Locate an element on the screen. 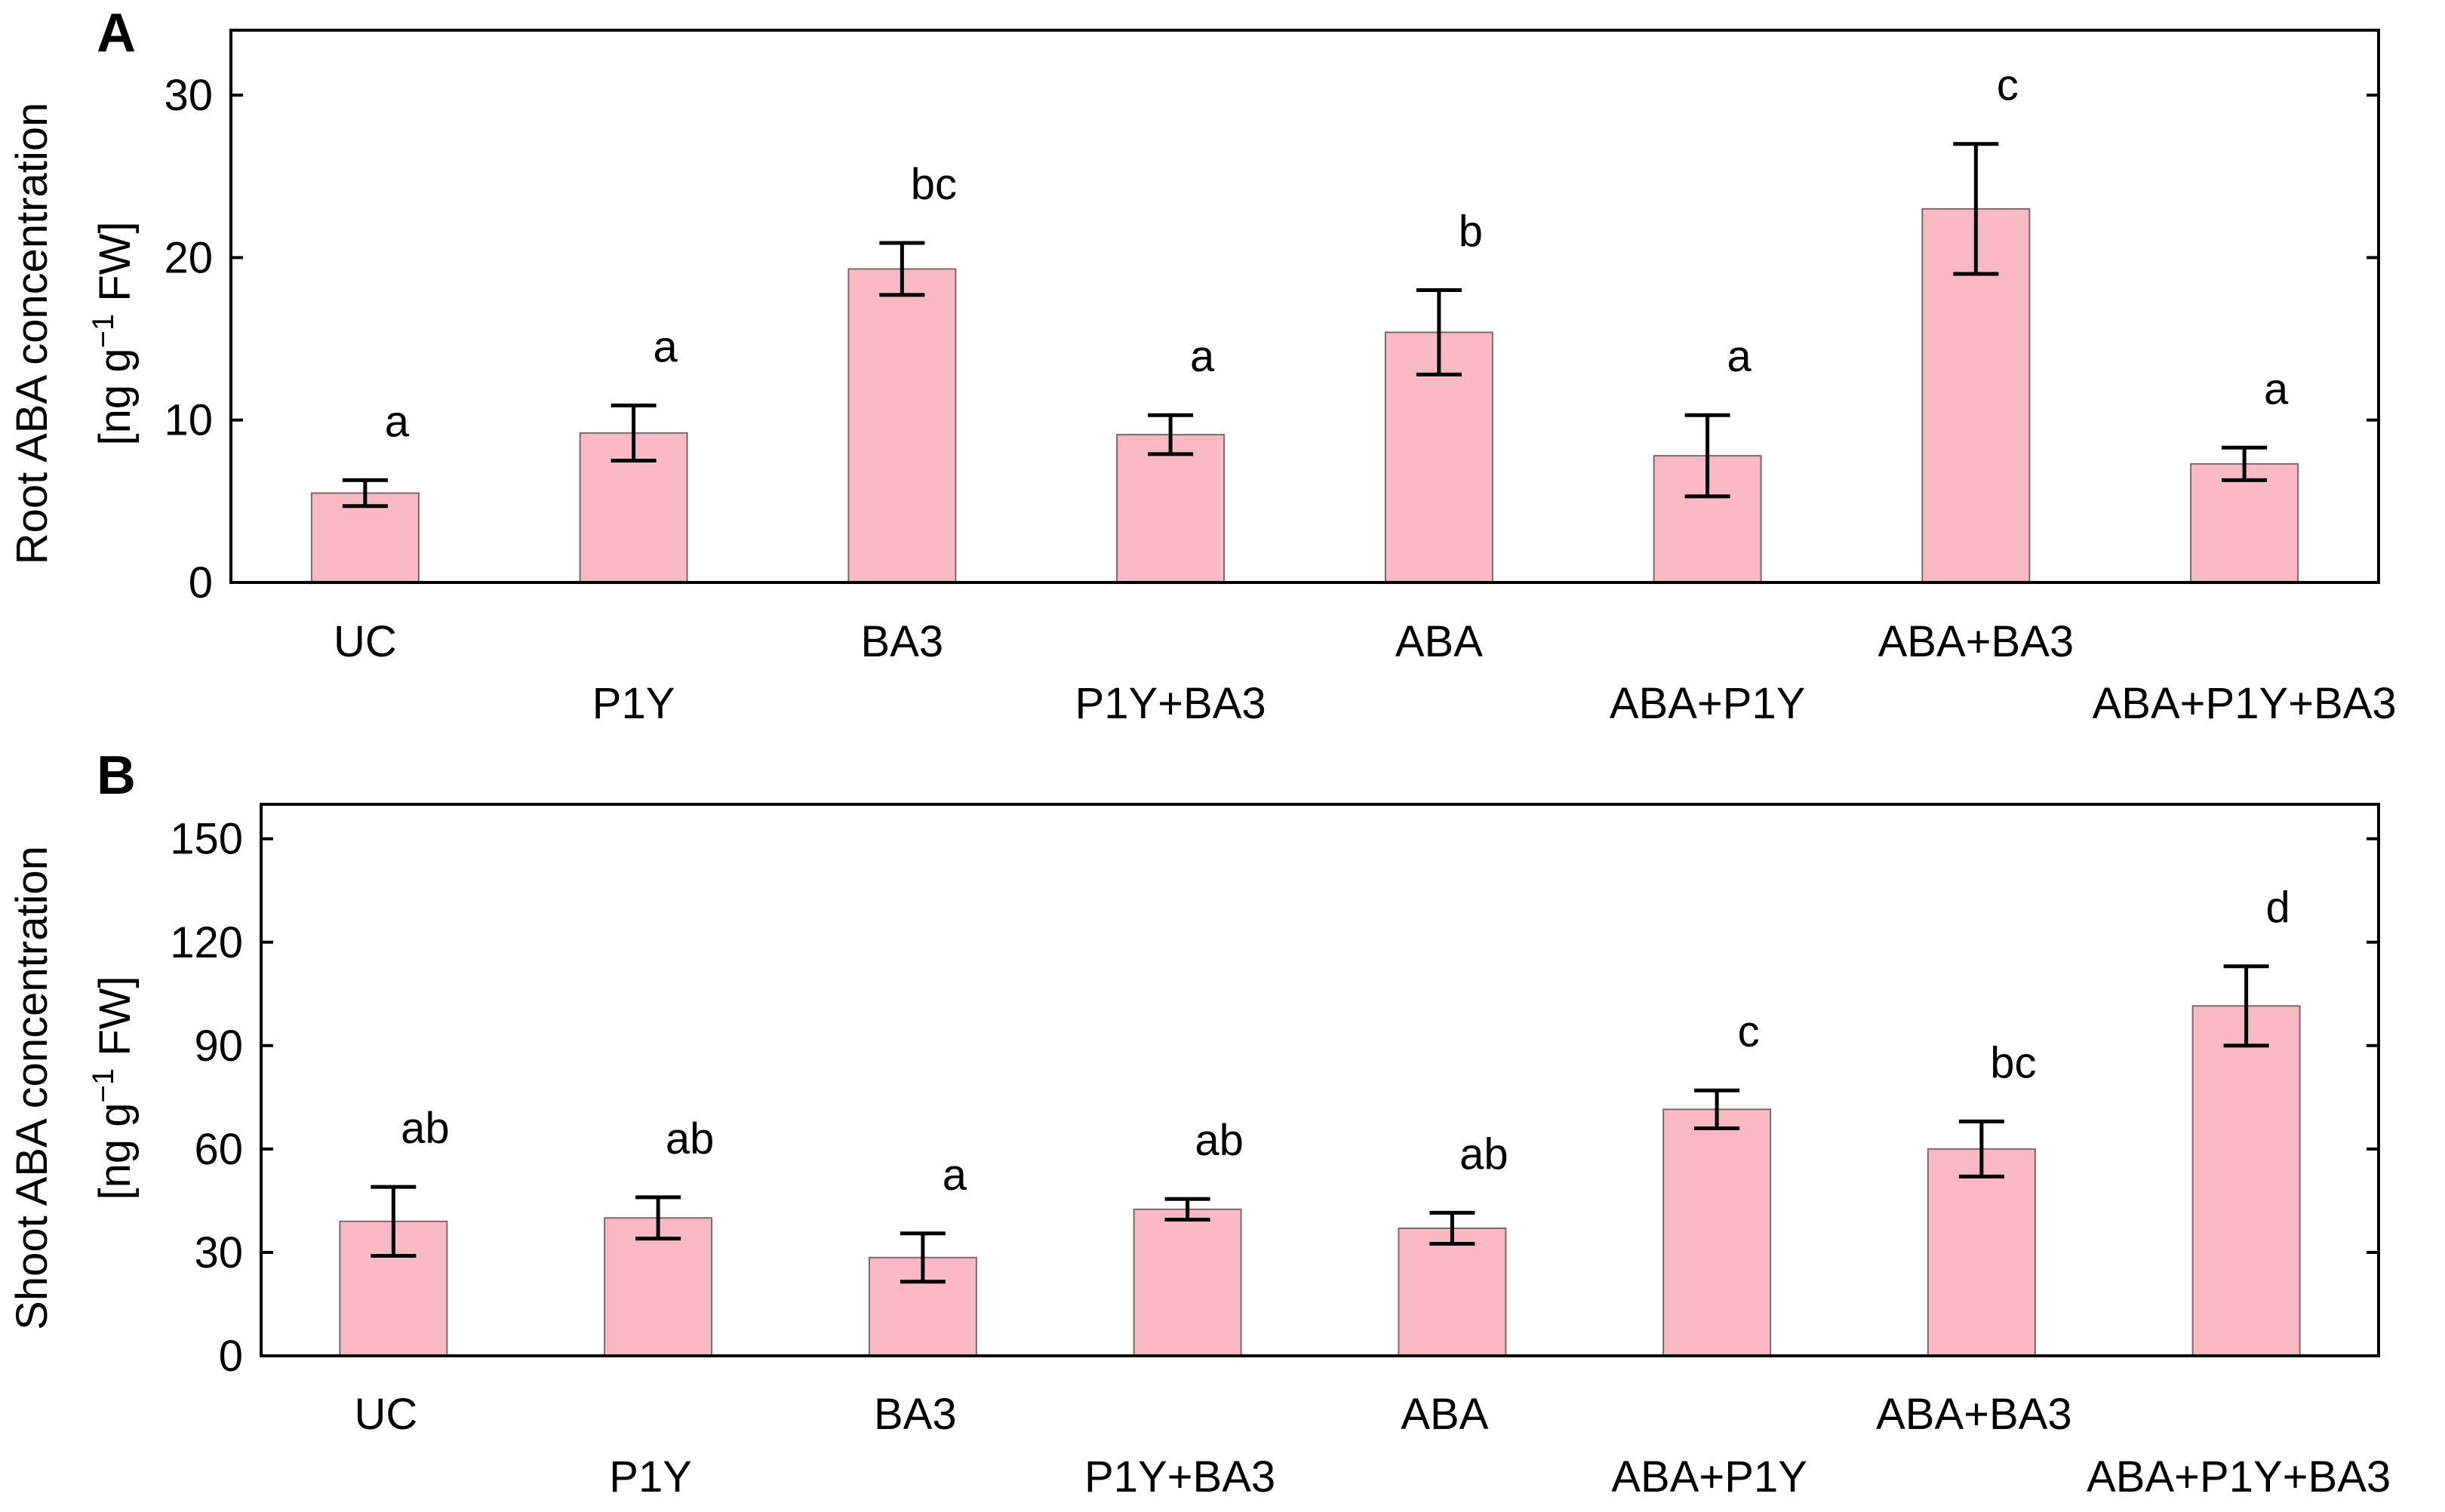 Image resolution: width=2445 pixels, height=1512 pixels. significance-label-a: b is located at coordinates (1471, 231).